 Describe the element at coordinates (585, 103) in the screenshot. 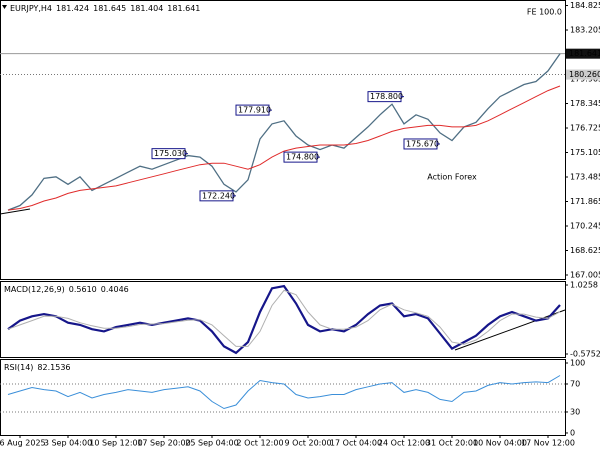

I see `y-tick-label: 178.345` at that location.